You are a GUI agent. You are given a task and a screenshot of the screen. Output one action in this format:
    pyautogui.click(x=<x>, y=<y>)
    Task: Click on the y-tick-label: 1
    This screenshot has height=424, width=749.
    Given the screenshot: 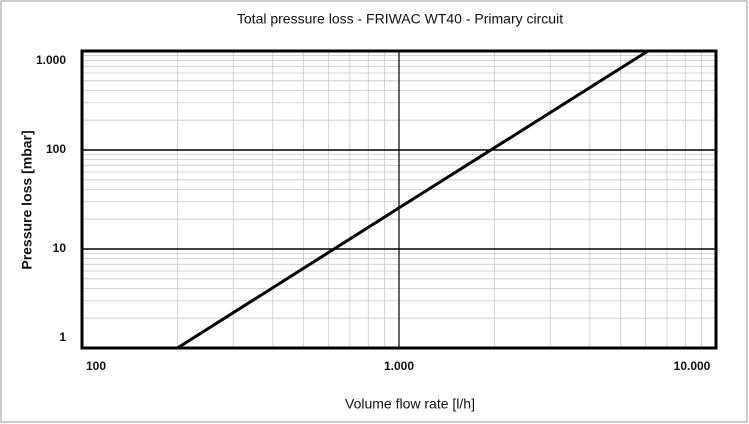 What is the action you would take?
    pyautogui.click(x=62, y=337)
    